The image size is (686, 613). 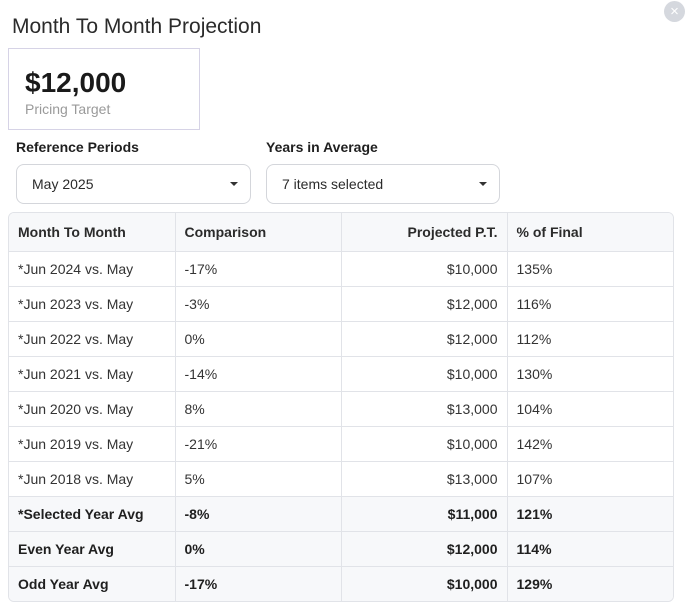 What do you see at coordinates (77, 147) in the screenshot?
I see `reference-periods-label: Reference Periods` at bounding box center [77, 147].